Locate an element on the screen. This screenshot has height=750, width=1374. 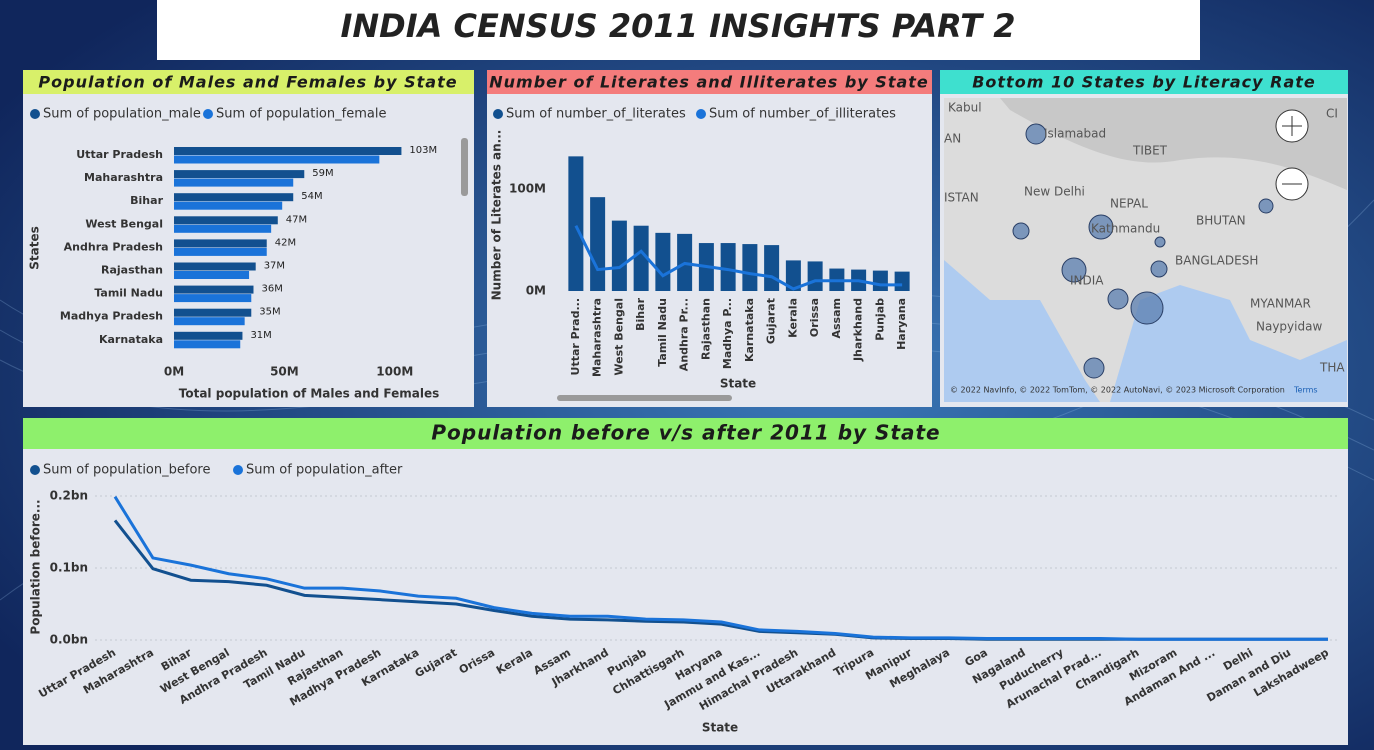
map-label: Naypyidaw is located at coordinates (1289, 327).